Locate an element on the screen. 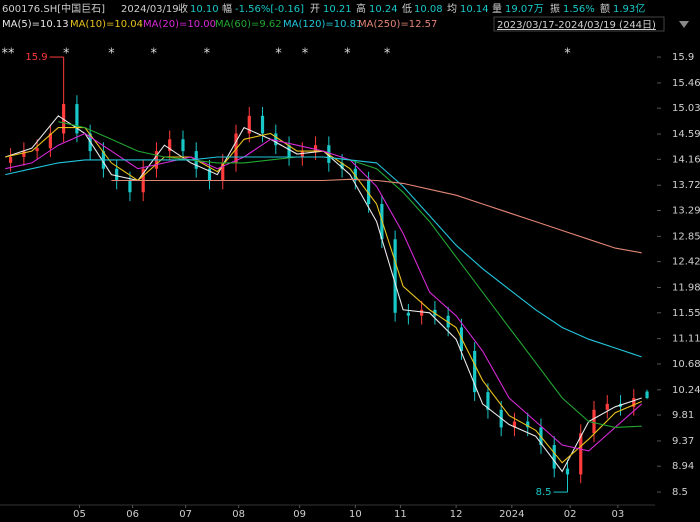  field-value: 19.07万 is located at coordinates (524, 9).